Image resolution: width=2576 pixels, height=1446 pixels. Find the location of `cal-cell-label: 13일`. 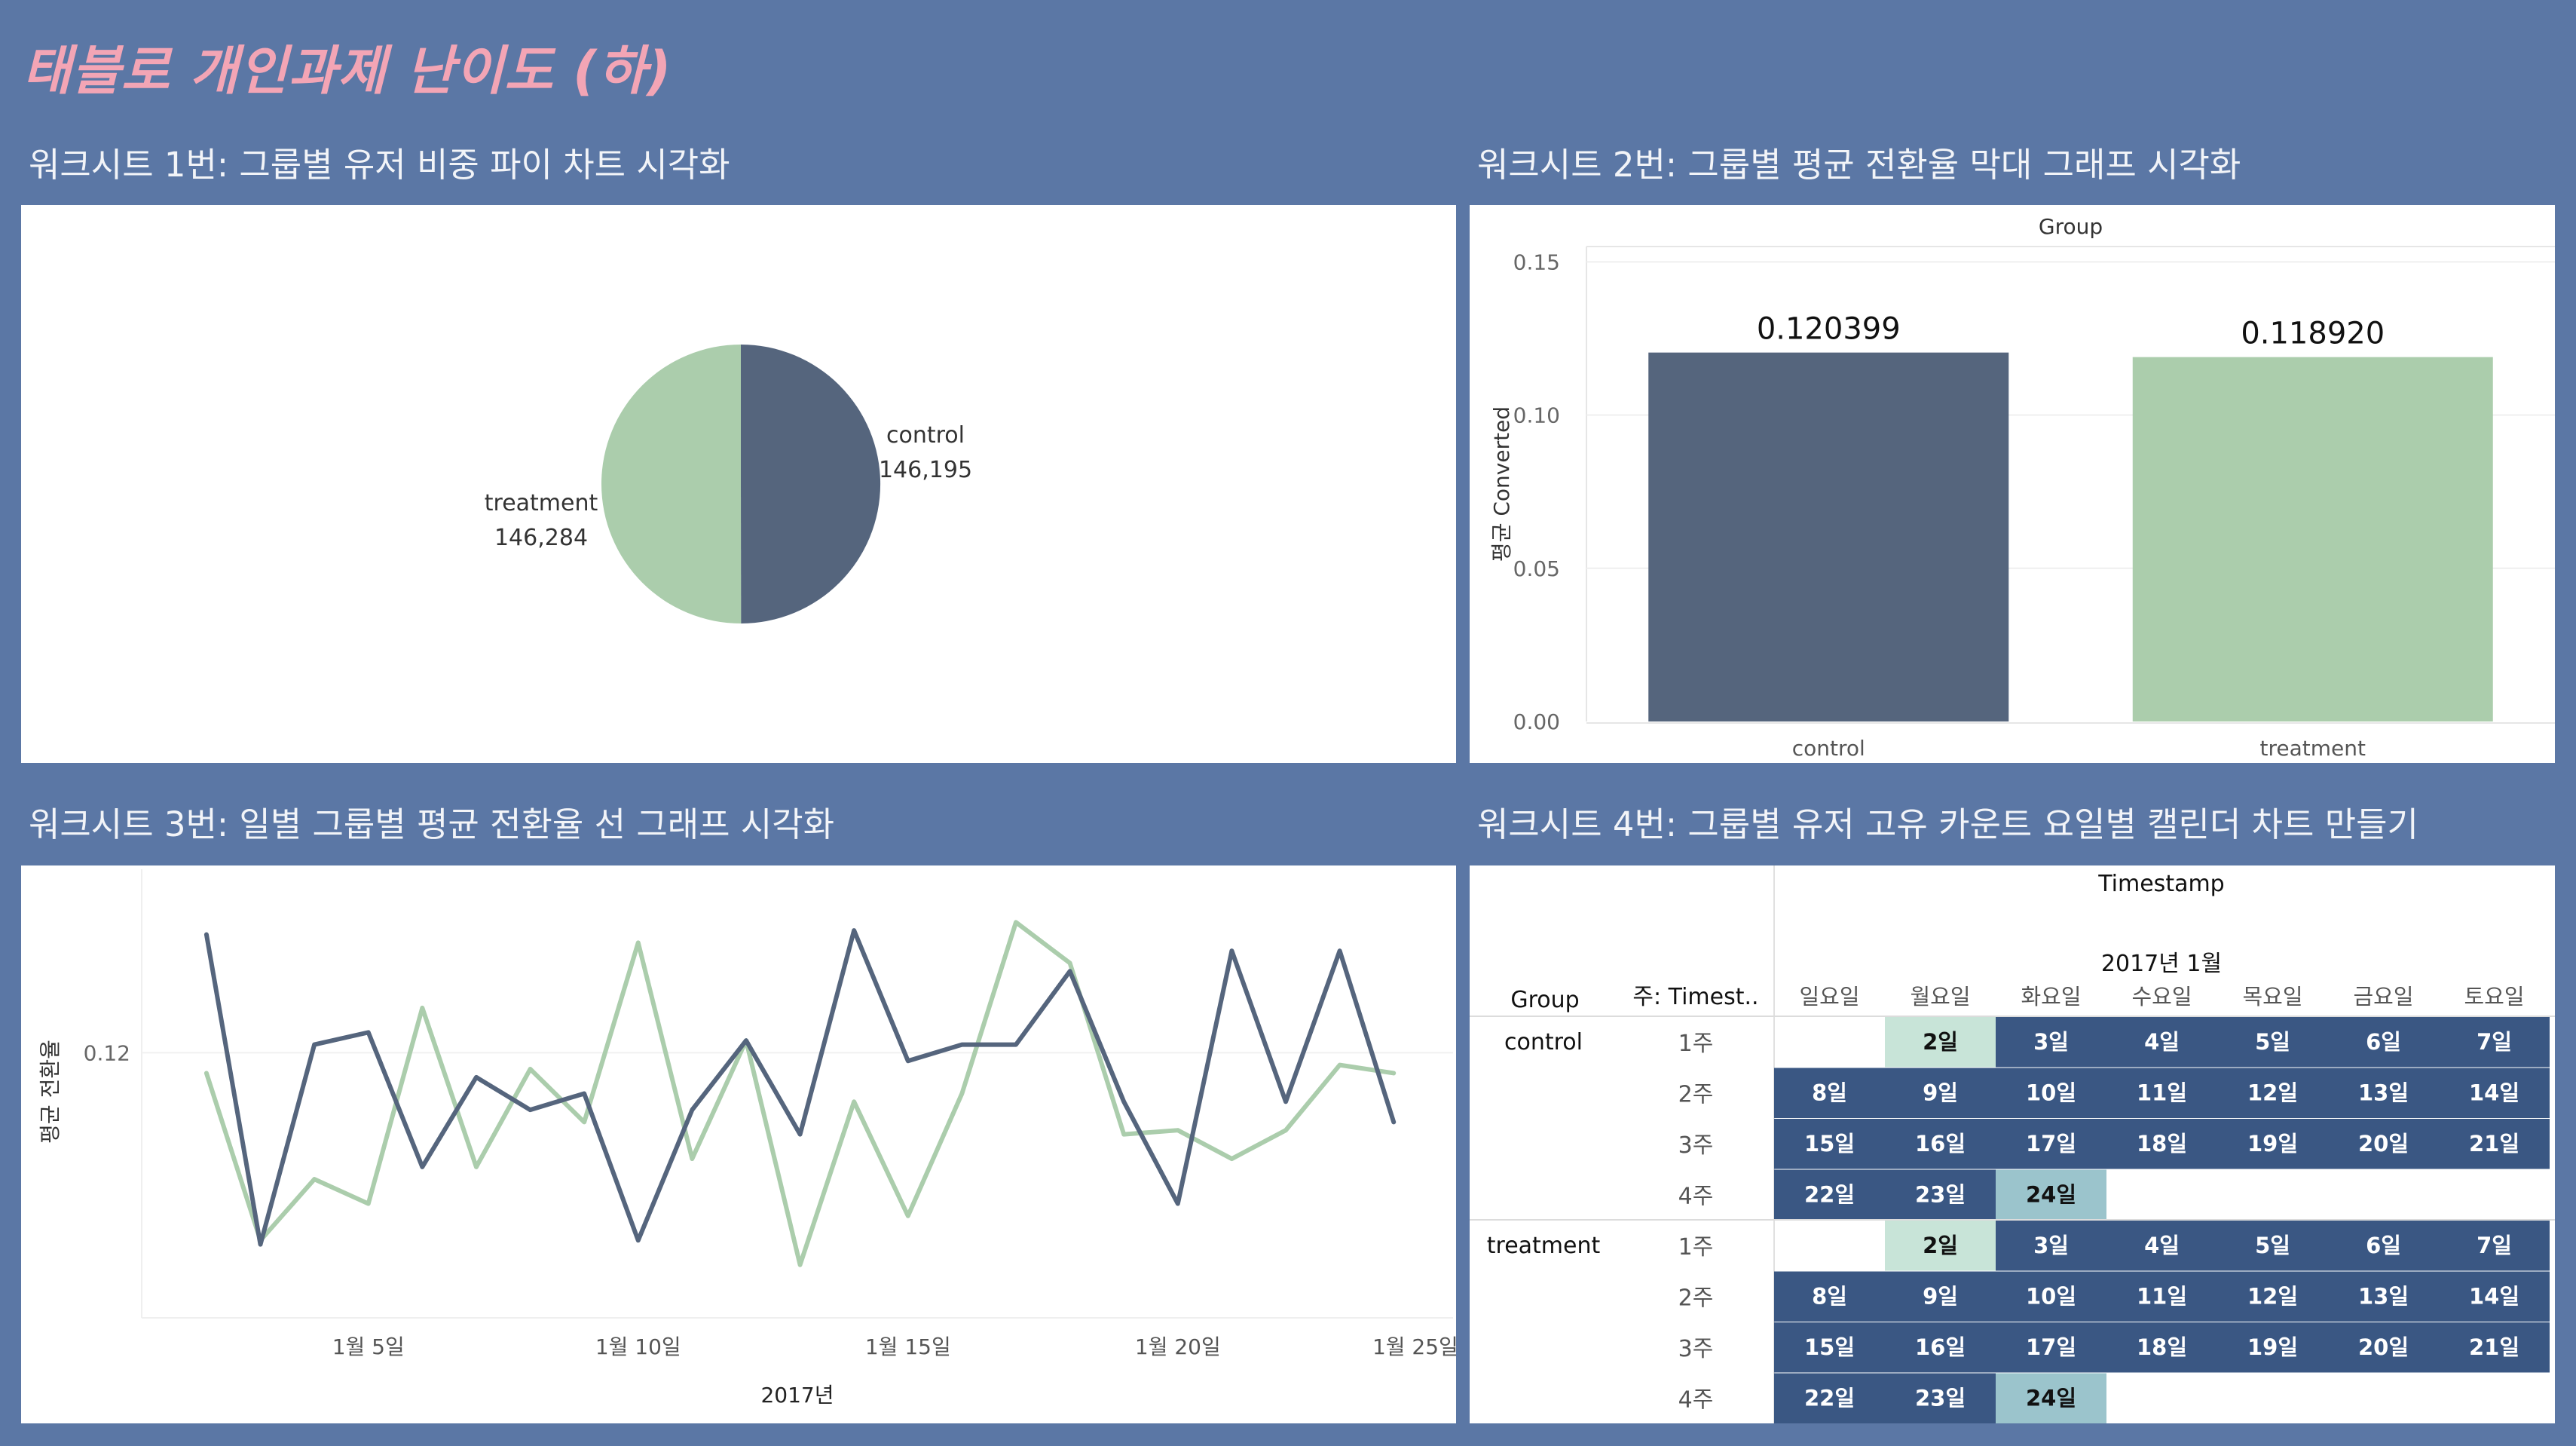

cal-cell-label: 13일 is located at coordinates (2383, 1297).